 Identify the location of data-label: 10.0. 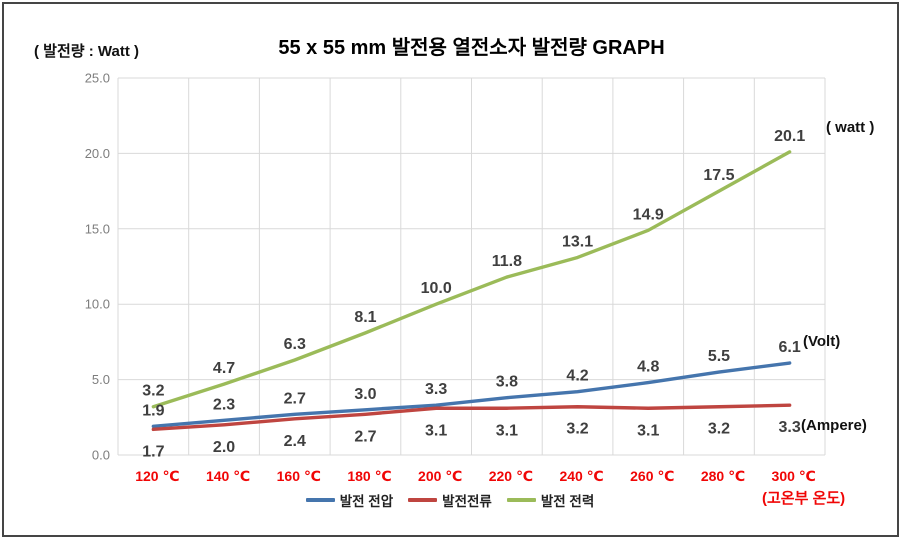
(436, 288).